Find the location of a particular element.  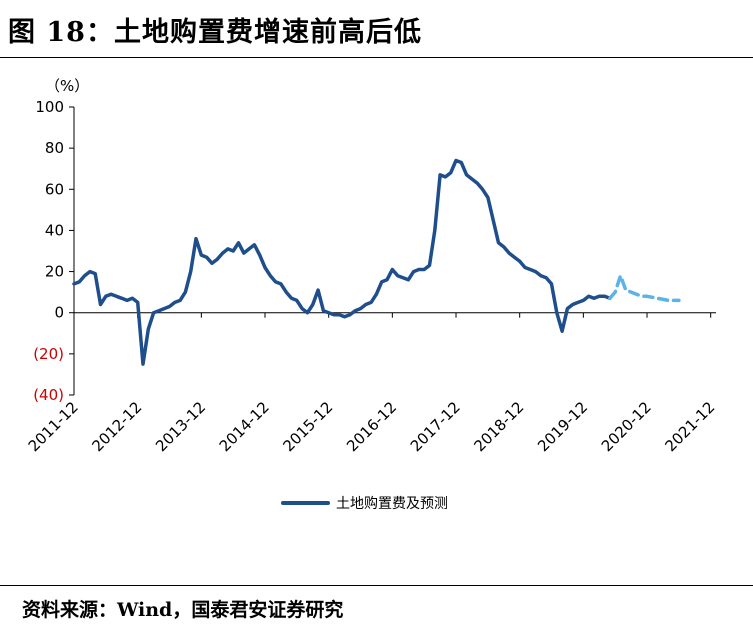

x-tick-label: 2019-12 is located at coordinates (562, 426).